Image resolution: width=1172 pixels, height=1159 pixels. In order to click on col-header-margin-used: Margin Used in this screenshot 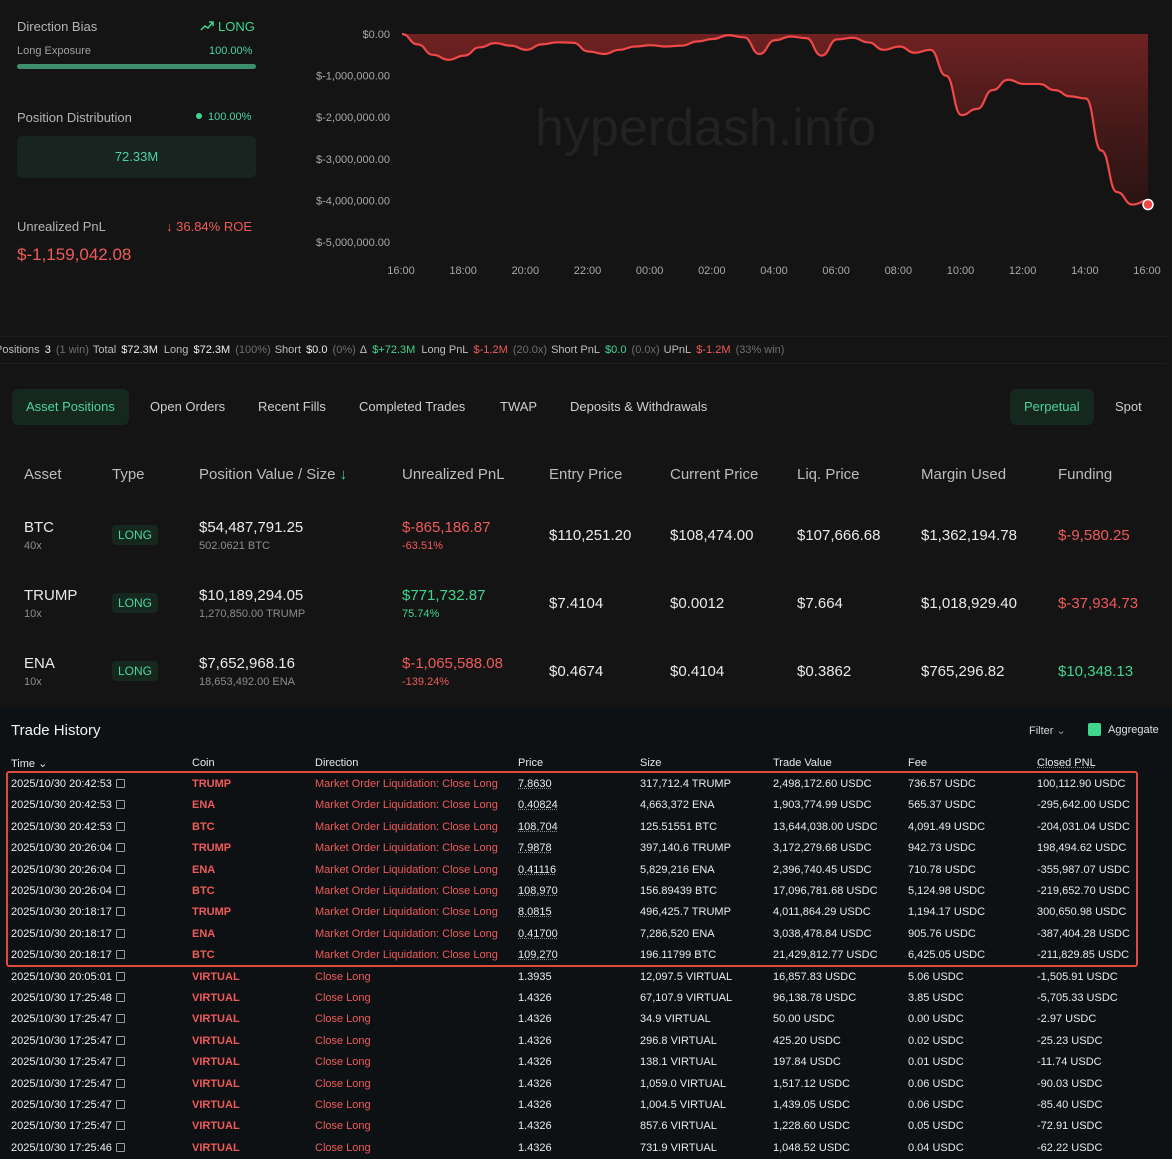, I will do `click(964, 474)`.